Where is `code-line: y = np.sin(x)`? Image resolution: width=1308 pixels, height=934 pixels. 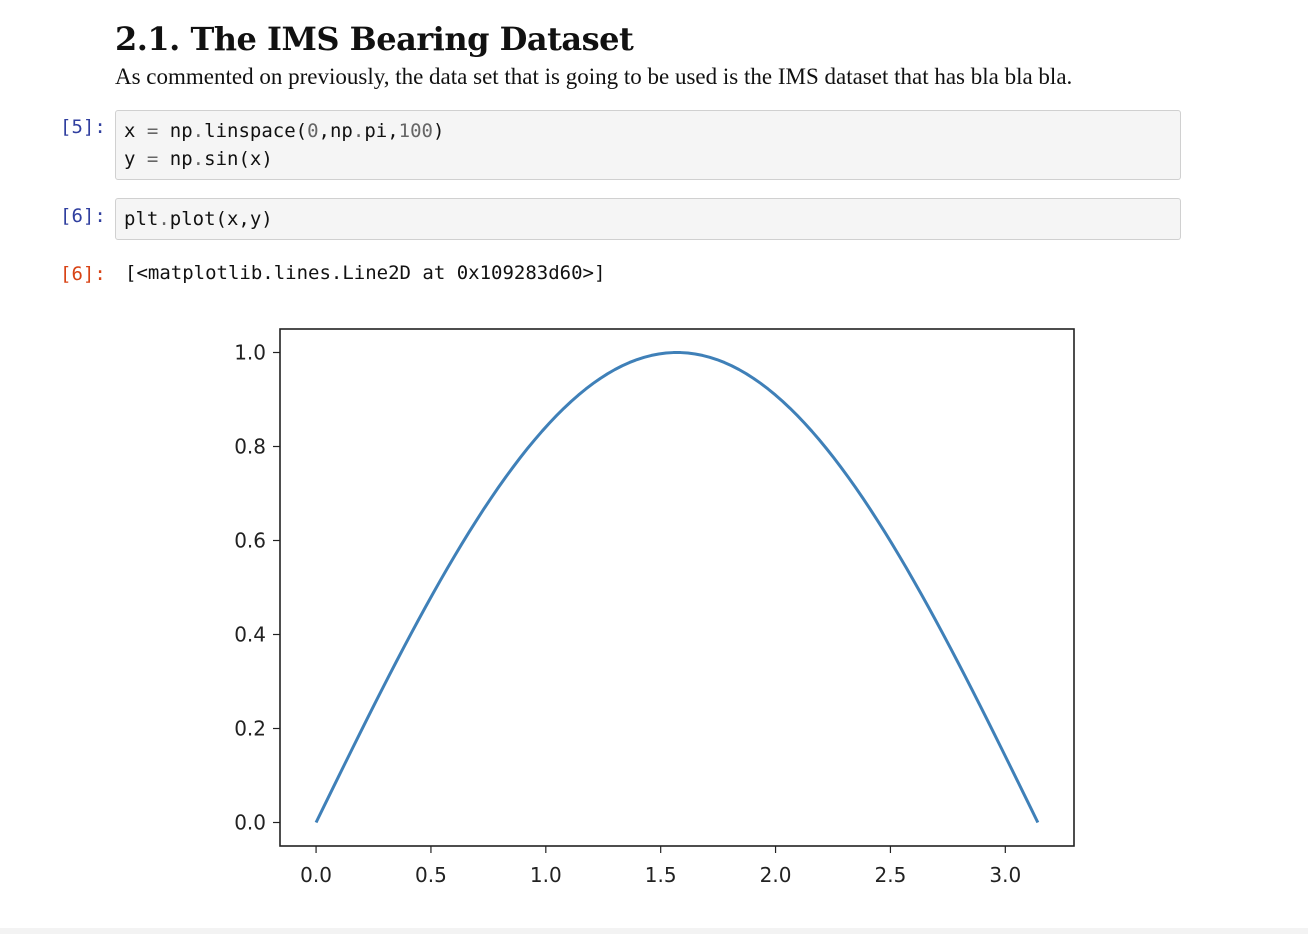
code-line: y = np.sin(x) is located at coordinates (198, 159).